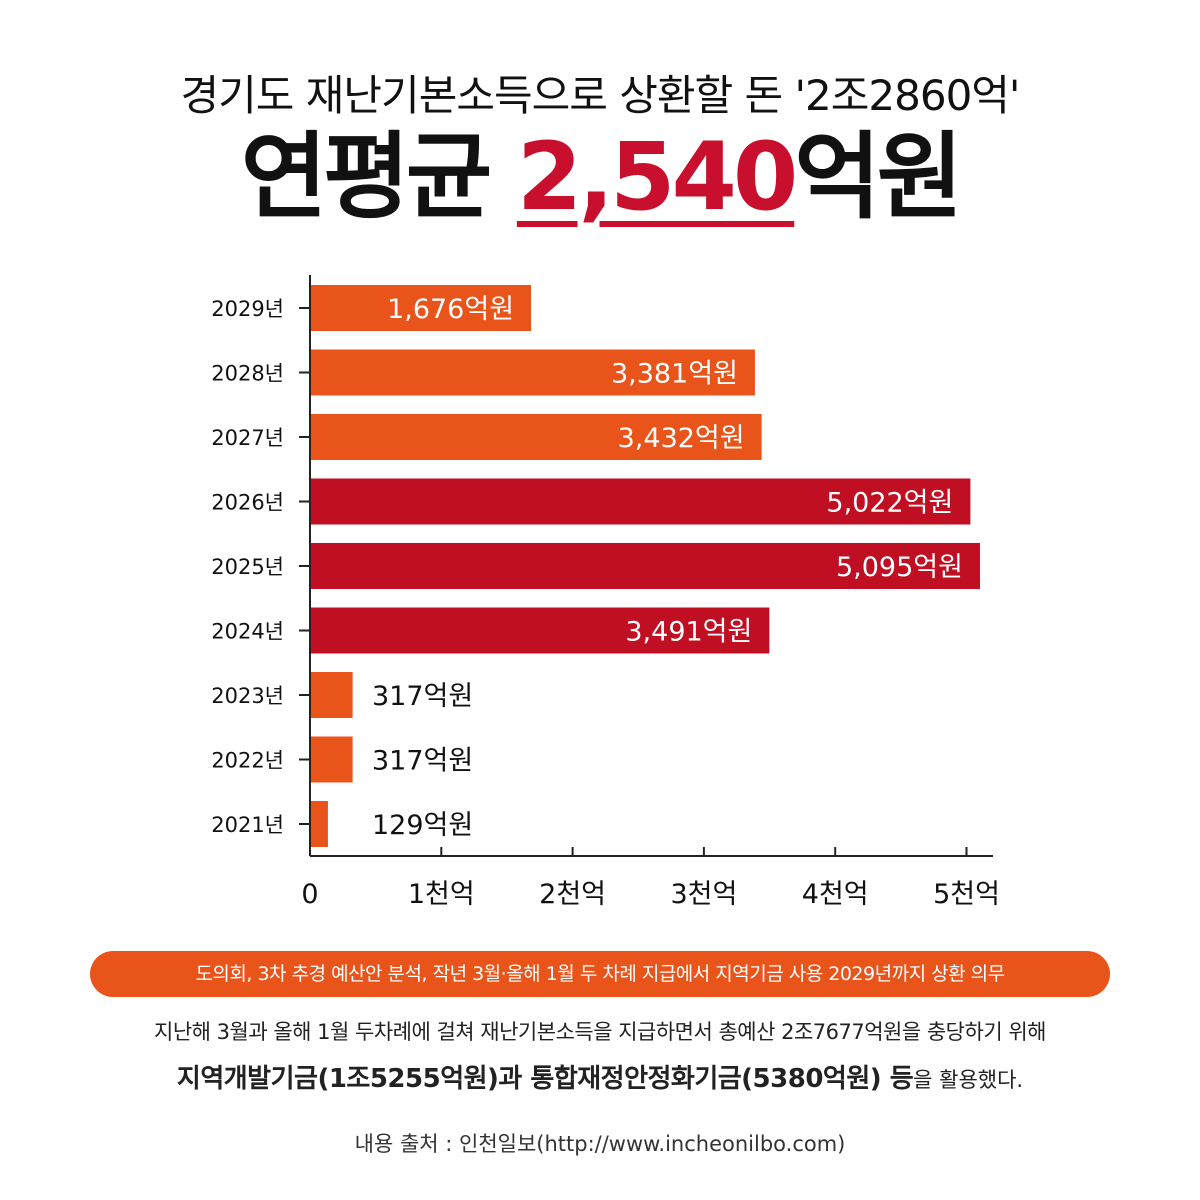 Image resolution: width=1200 pixels, height=1200 pixels. Describe the element at coordinates (572, 894) in the screenshot. I see `x-tick-label: 2천억` at that location.